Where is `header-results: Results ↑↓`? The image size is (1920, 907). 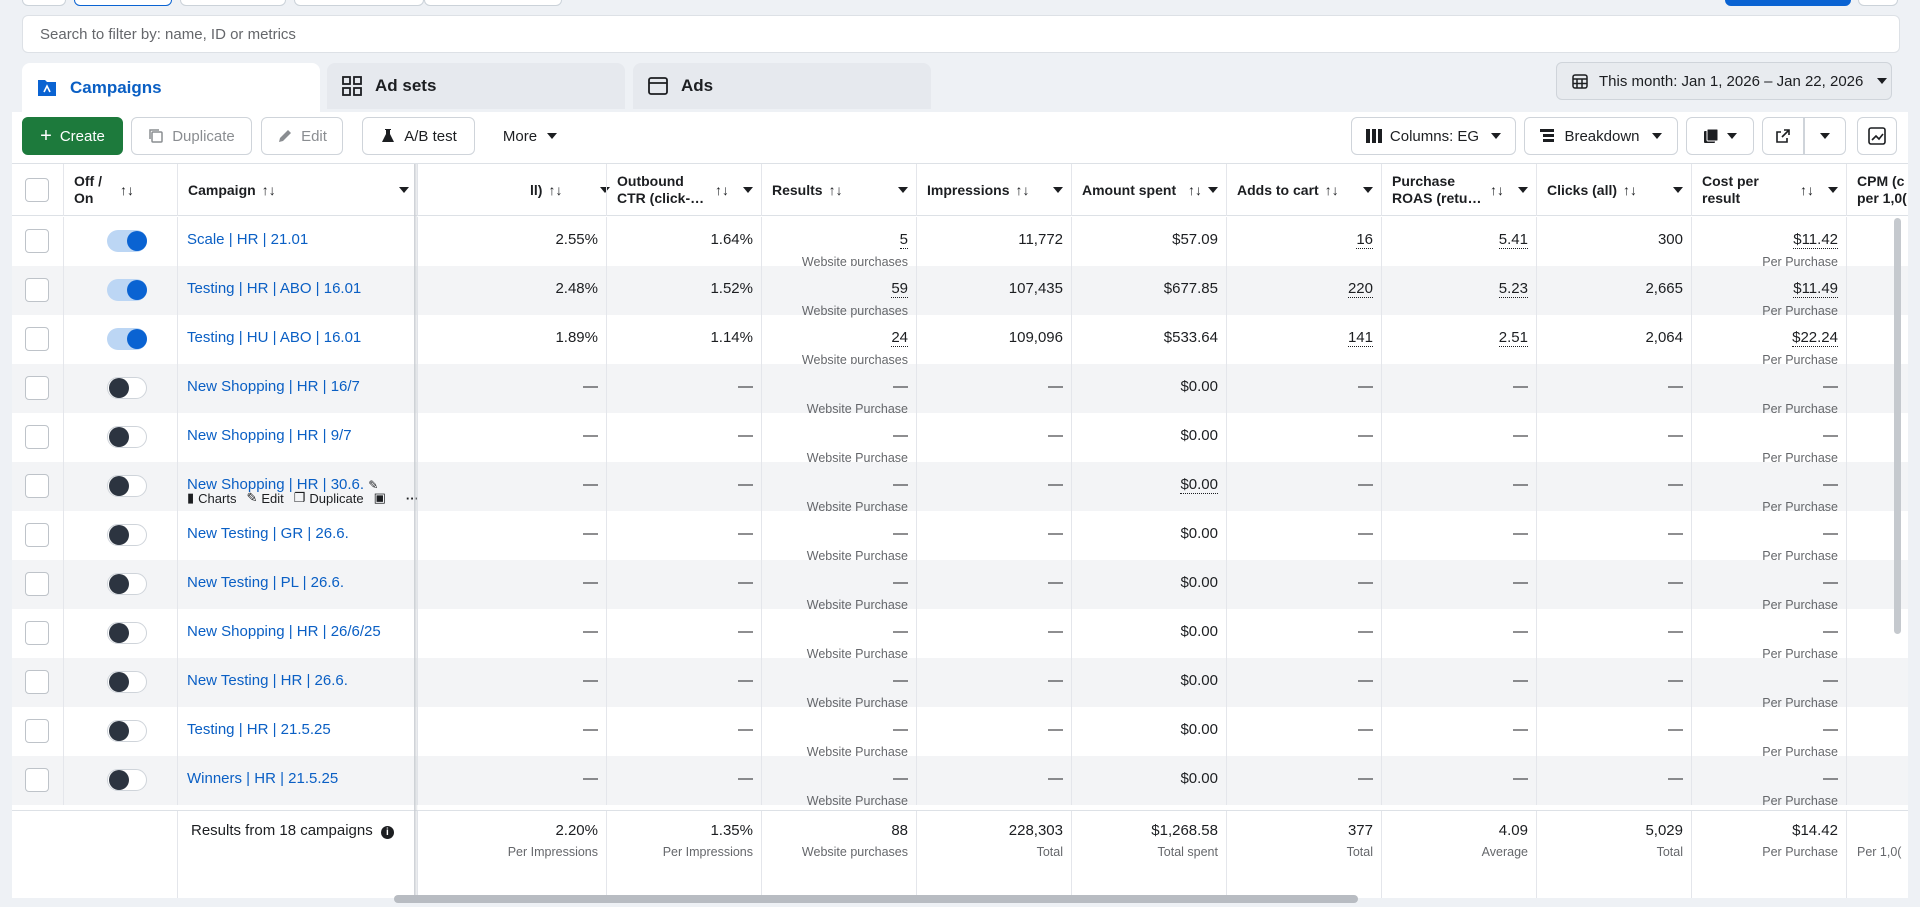
header-results: Results ↑↓ is located at coordinates (838, 190).